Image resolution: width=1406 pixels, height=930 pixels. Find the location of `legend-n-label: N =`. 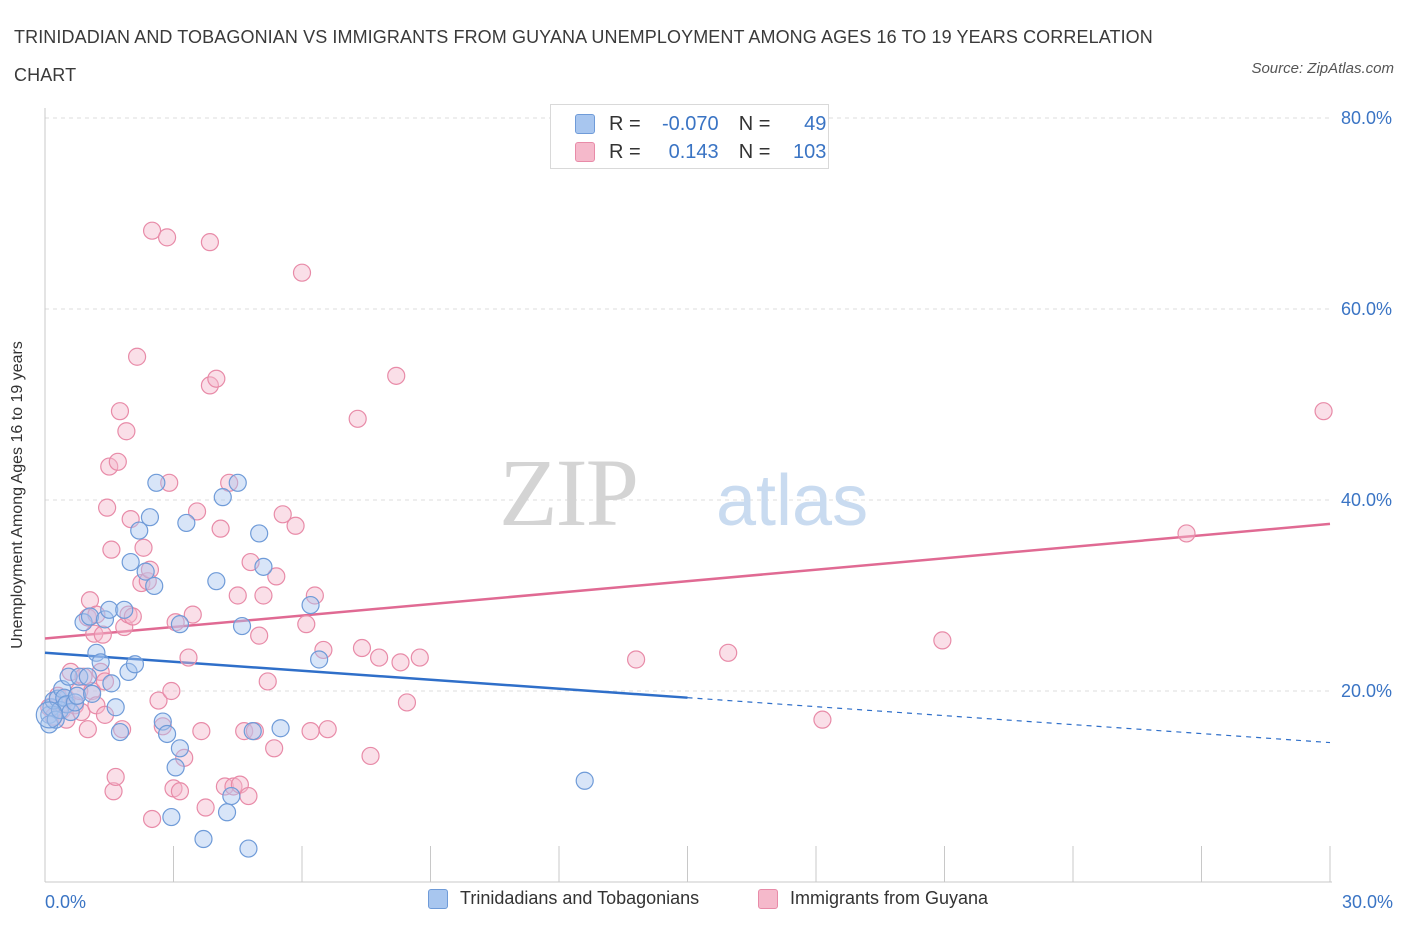

legend-n-label: N = is located at coordinates (754, 123).